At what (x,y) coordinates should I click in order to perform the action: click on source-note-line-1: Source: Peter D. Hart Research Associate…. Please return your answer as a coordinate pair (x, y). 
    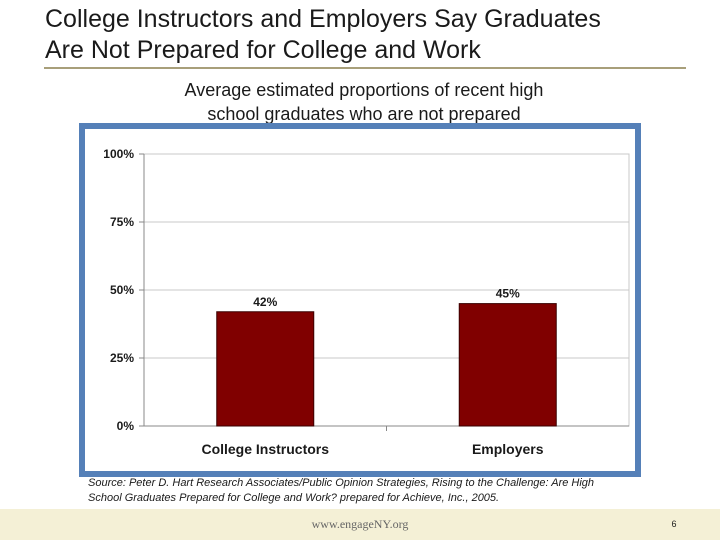
    Looking at the image, I should click on (341, 483).